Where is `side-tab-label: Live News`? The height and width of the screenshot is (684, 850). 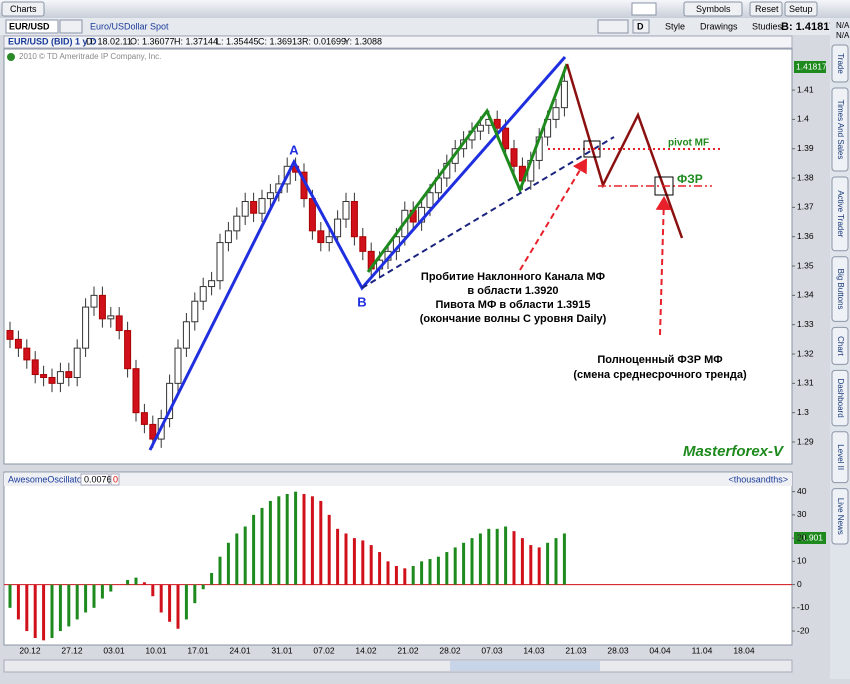 side-tab-label: Live News is located at coordinates (840, 516).